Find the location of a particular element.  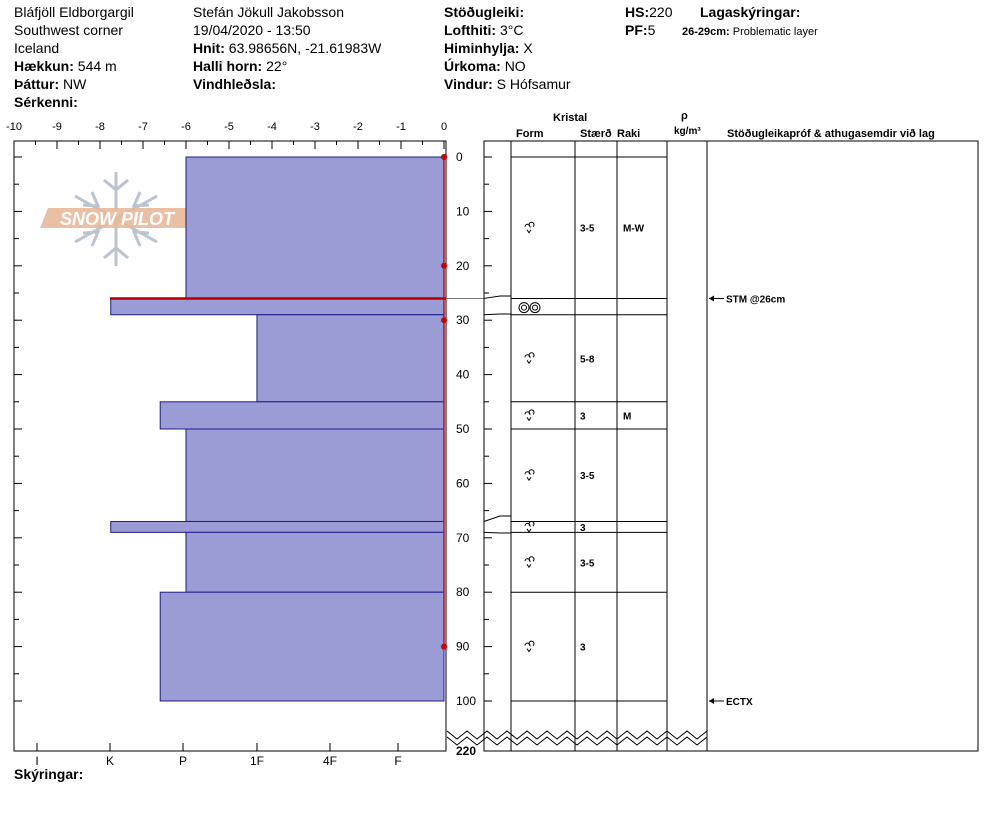

elevation-label: Hækkun: is located at coordinates (44, 66).